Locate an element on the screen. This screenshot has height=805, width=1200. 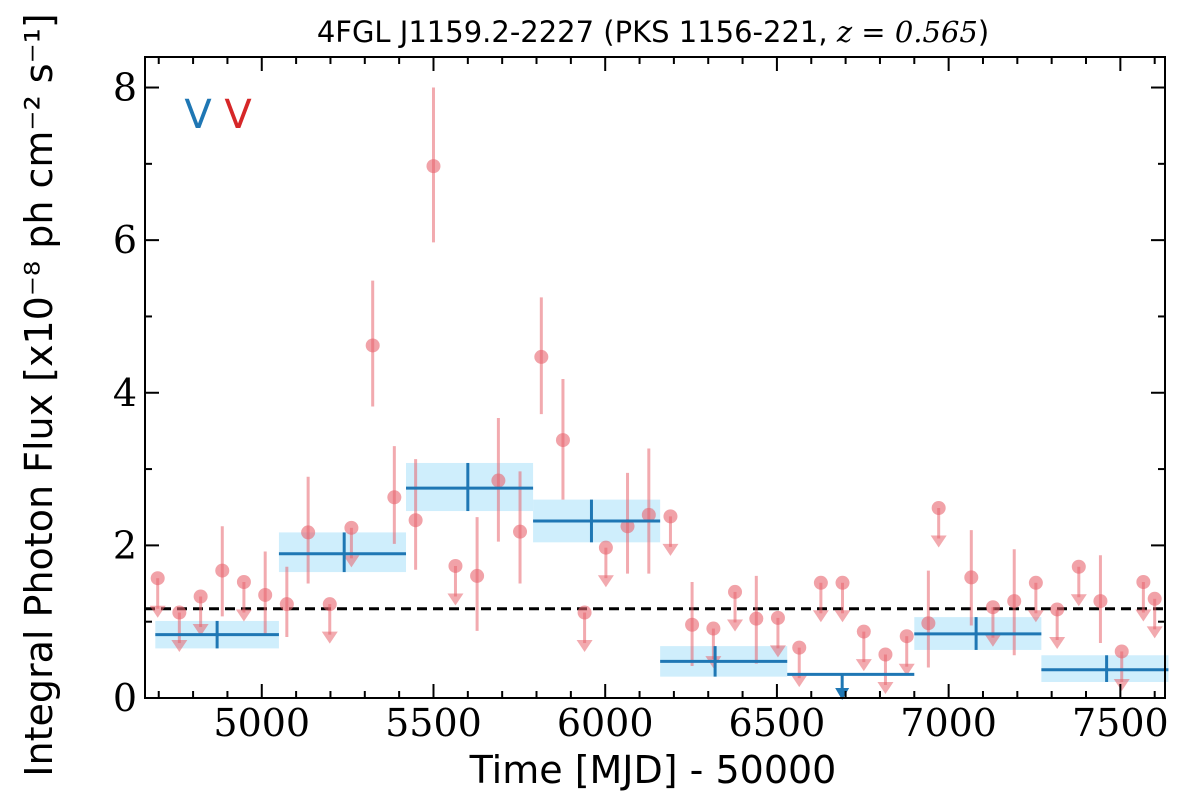
x-tick-label: 6000 is located at coordinates (605, 723).